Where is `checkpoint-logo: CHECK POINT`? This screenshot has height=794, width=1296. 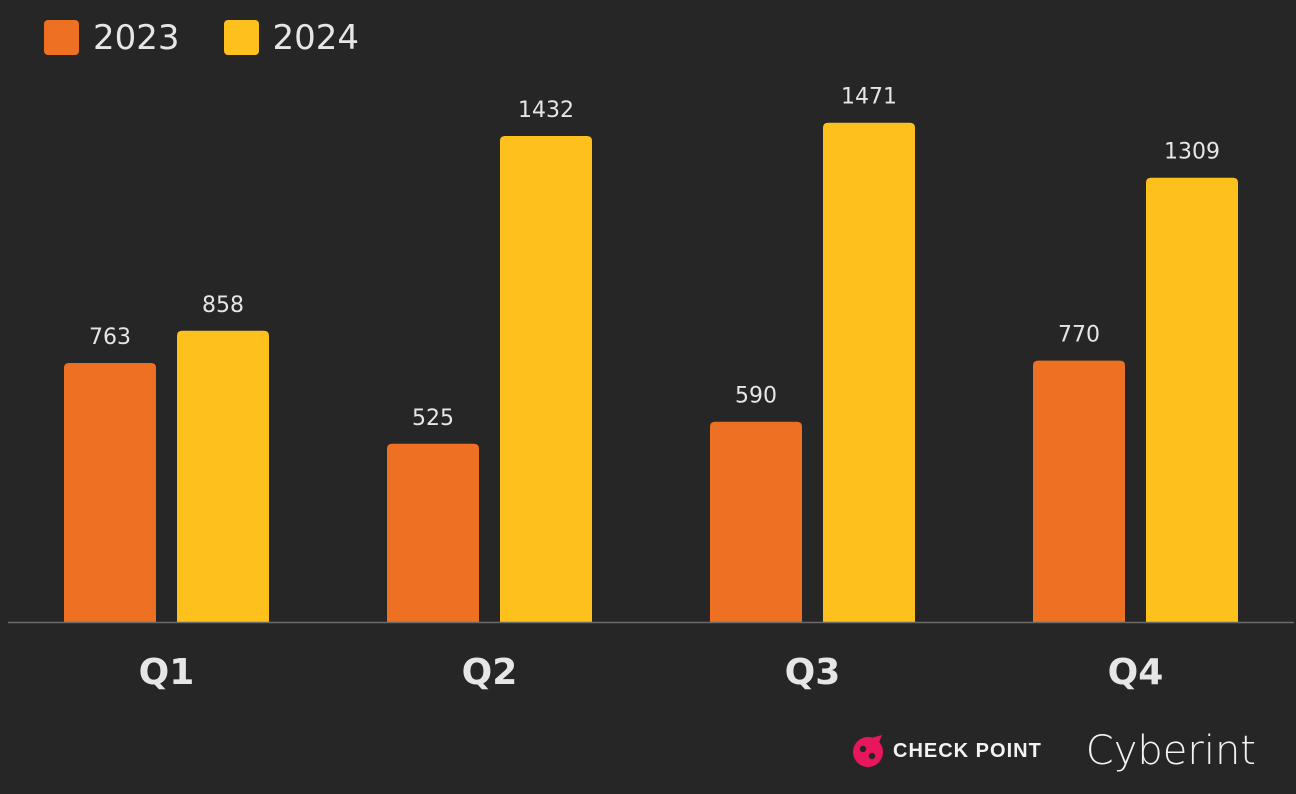
checkpoint-logo: CHECK POINT is located at coordinates (946, 751).